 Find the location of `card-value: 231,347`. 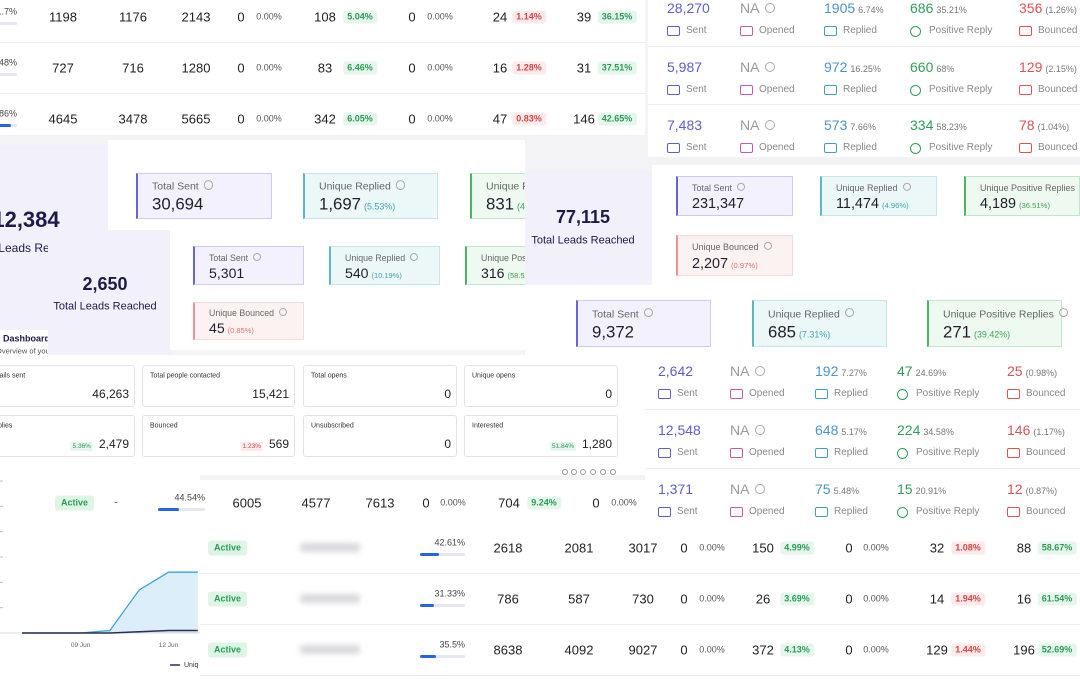

card-value: 231,347 is located at coordinates (718, 204).